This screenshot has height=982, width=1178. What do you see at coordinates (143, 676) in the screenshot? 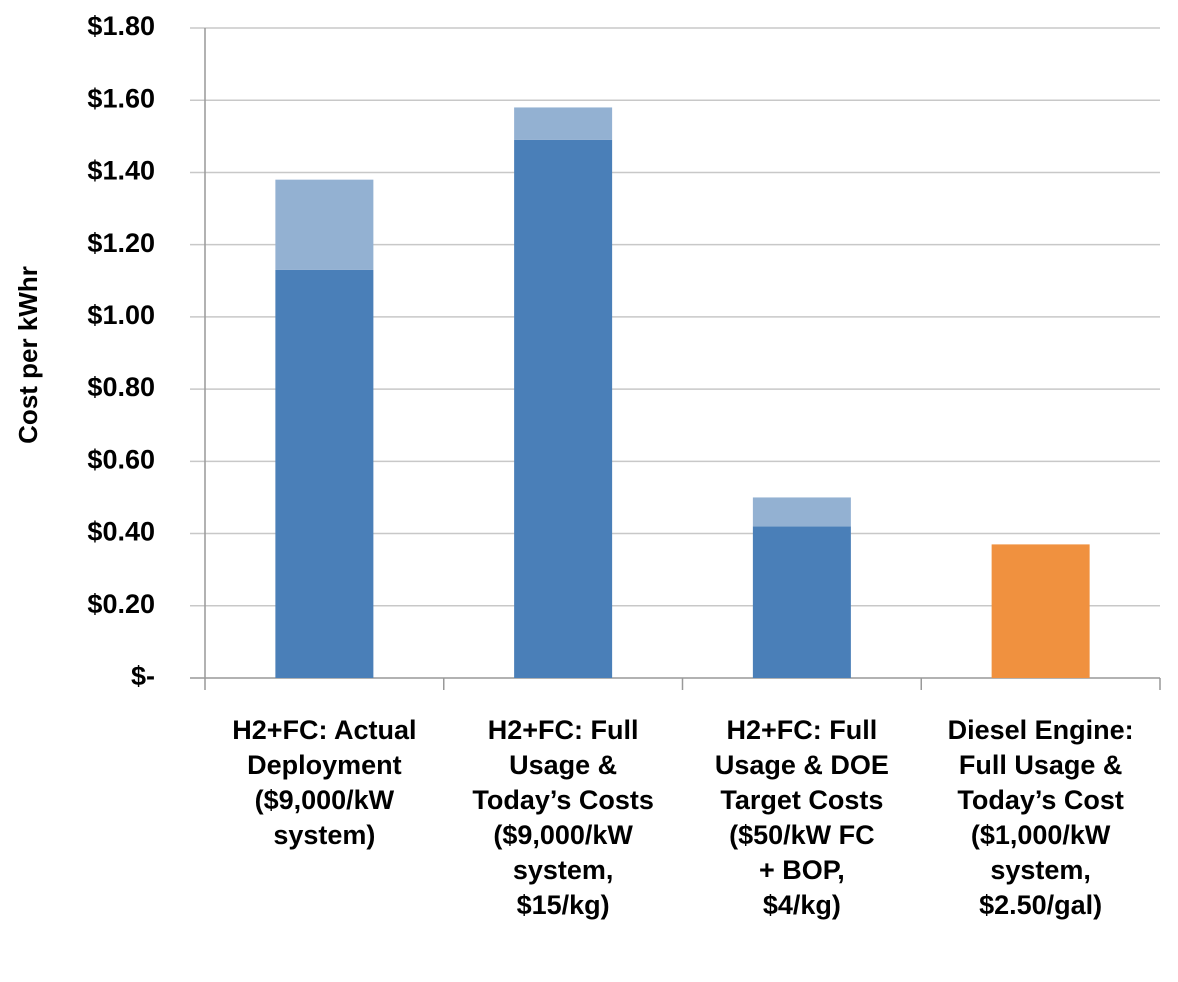
I see `y-tick-label: $-` at bounding box center [143, 676].